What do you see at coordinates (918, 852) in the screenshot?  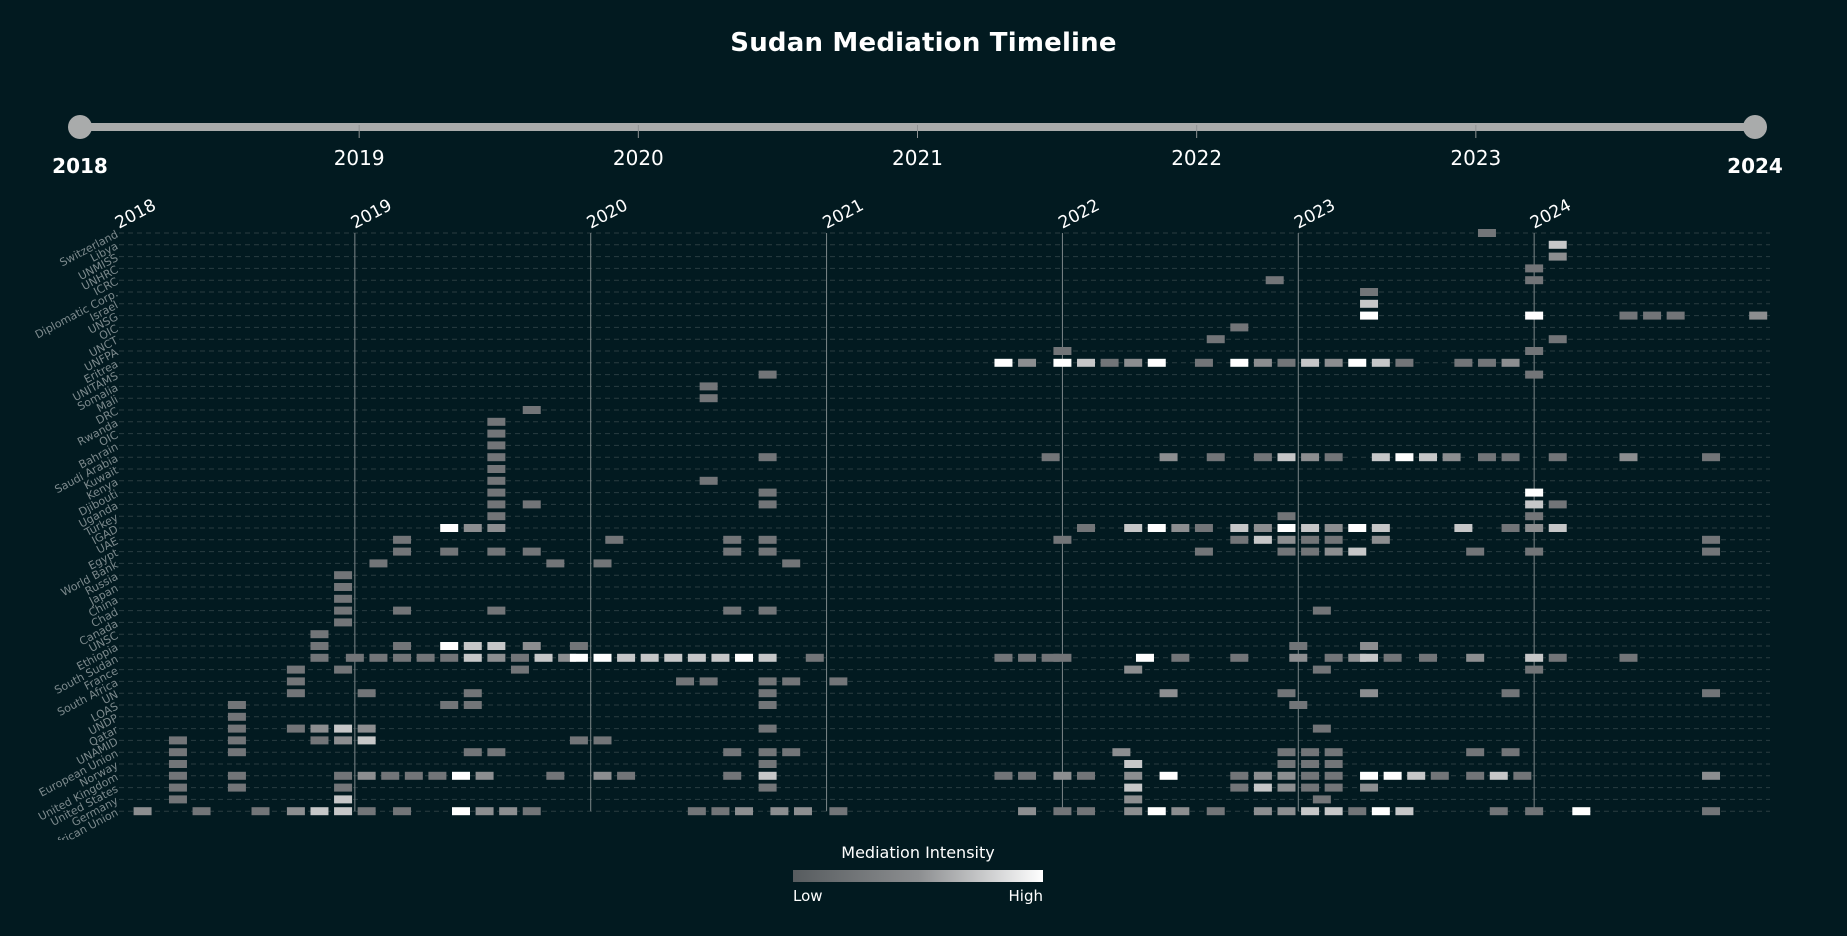 I see `legend-title: Mediation Intensity` at bounding box center [918, 852].